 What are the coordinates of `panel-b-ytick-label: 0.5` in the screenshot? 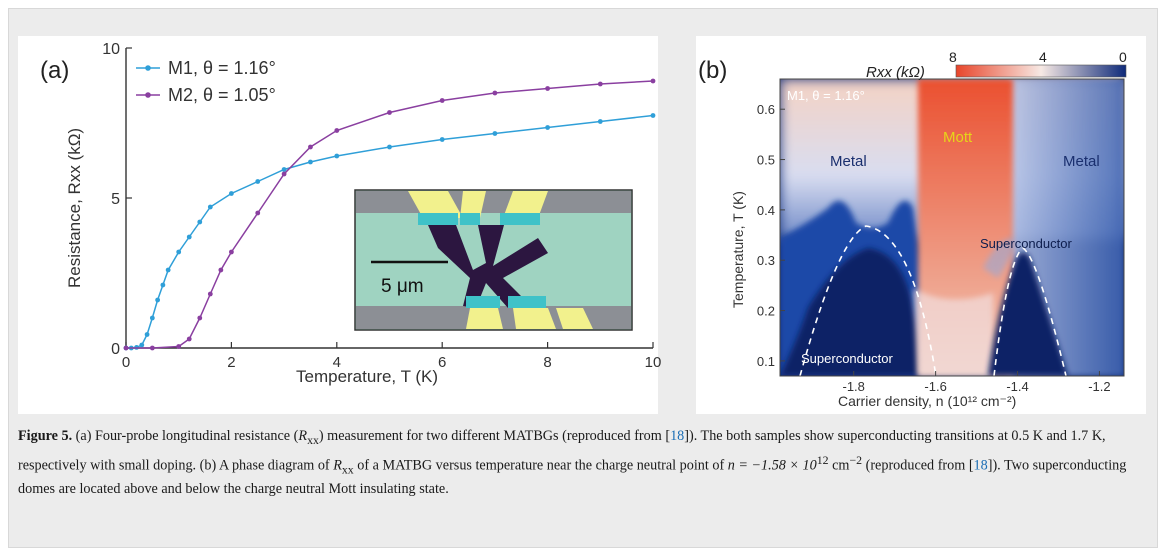 It's located at (766, 160).